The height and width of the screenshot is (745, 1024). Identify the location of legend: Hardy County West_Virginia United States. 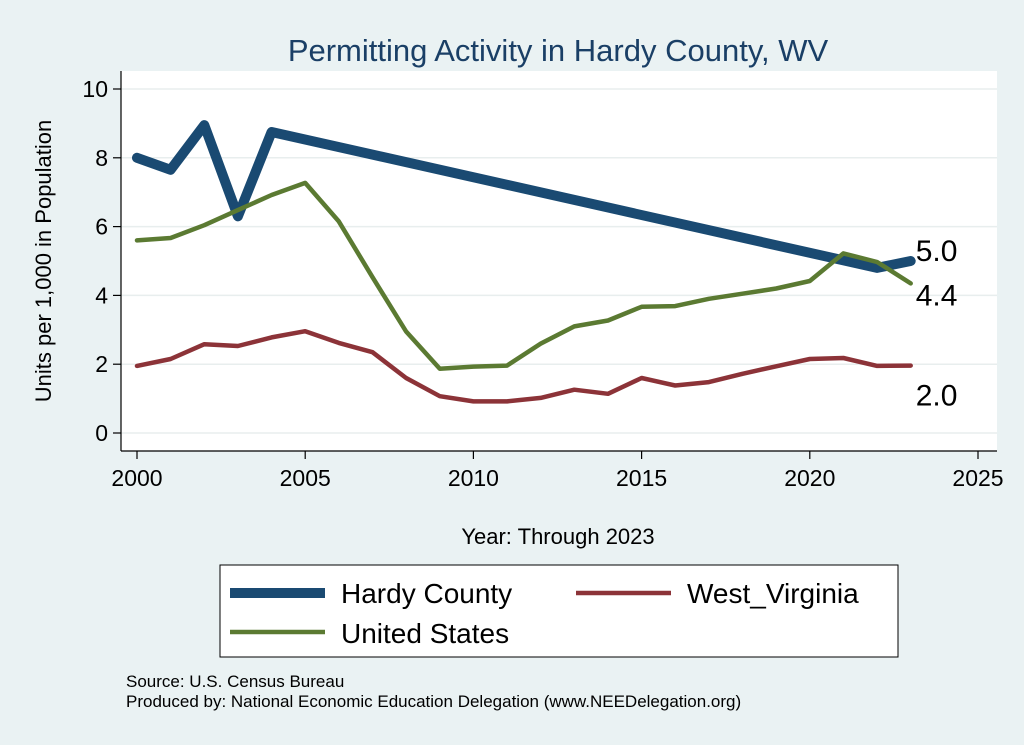
(544, 613).